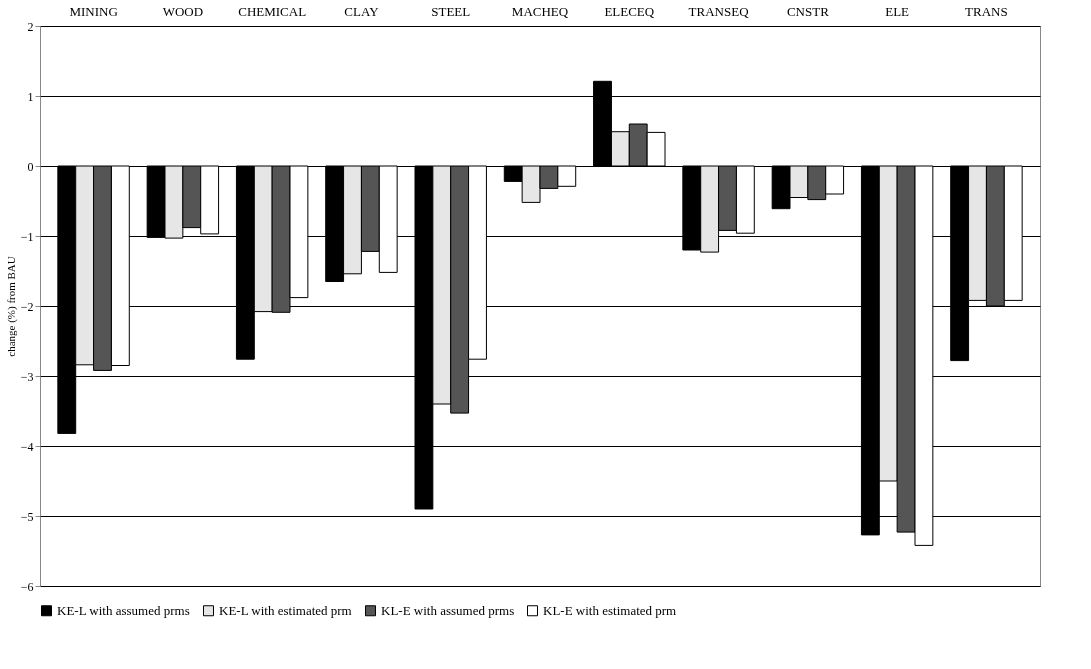 This screenshot has width=1091, height=669. Describe the element at coordinates (27, 586) in the screenshot. I see `y-tick-label: −6` at that location.